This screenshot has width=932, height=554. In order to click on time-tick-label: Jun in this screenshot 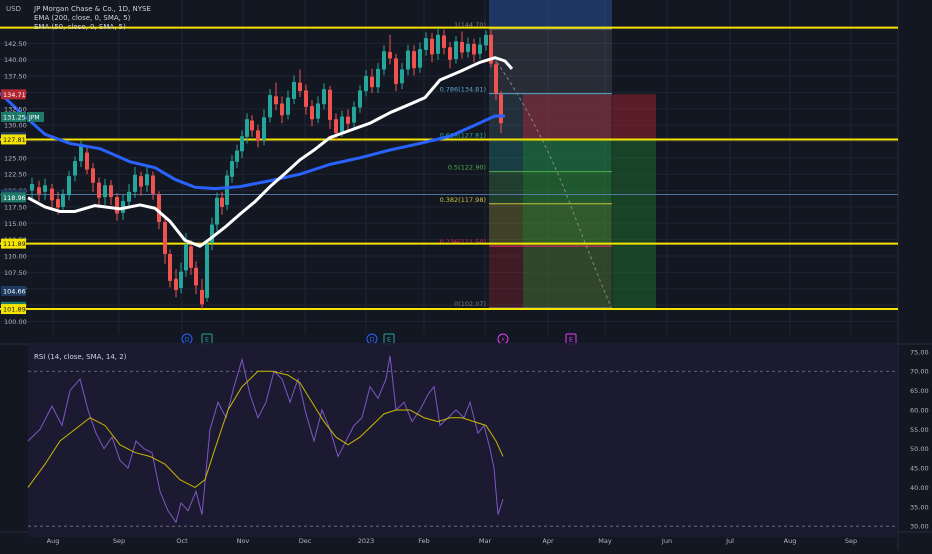, I will do `click(666, 541)`.